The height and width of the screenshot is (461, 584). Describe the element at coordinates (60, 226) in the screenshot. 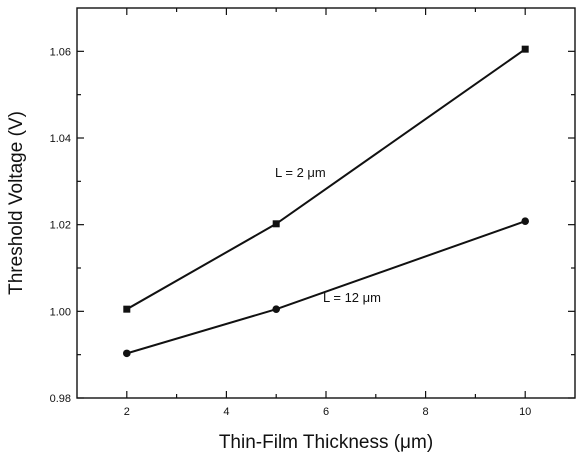

I see `y-tick-label: 1.02` at that location.